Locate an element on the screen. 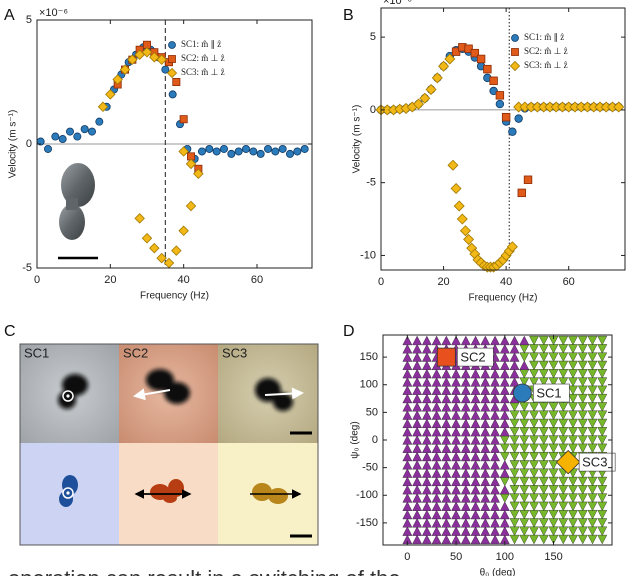 Image resolution: width=628 pixels, height=576 pixels. x-tick-label: 0 is located at coordinates (37, 280).